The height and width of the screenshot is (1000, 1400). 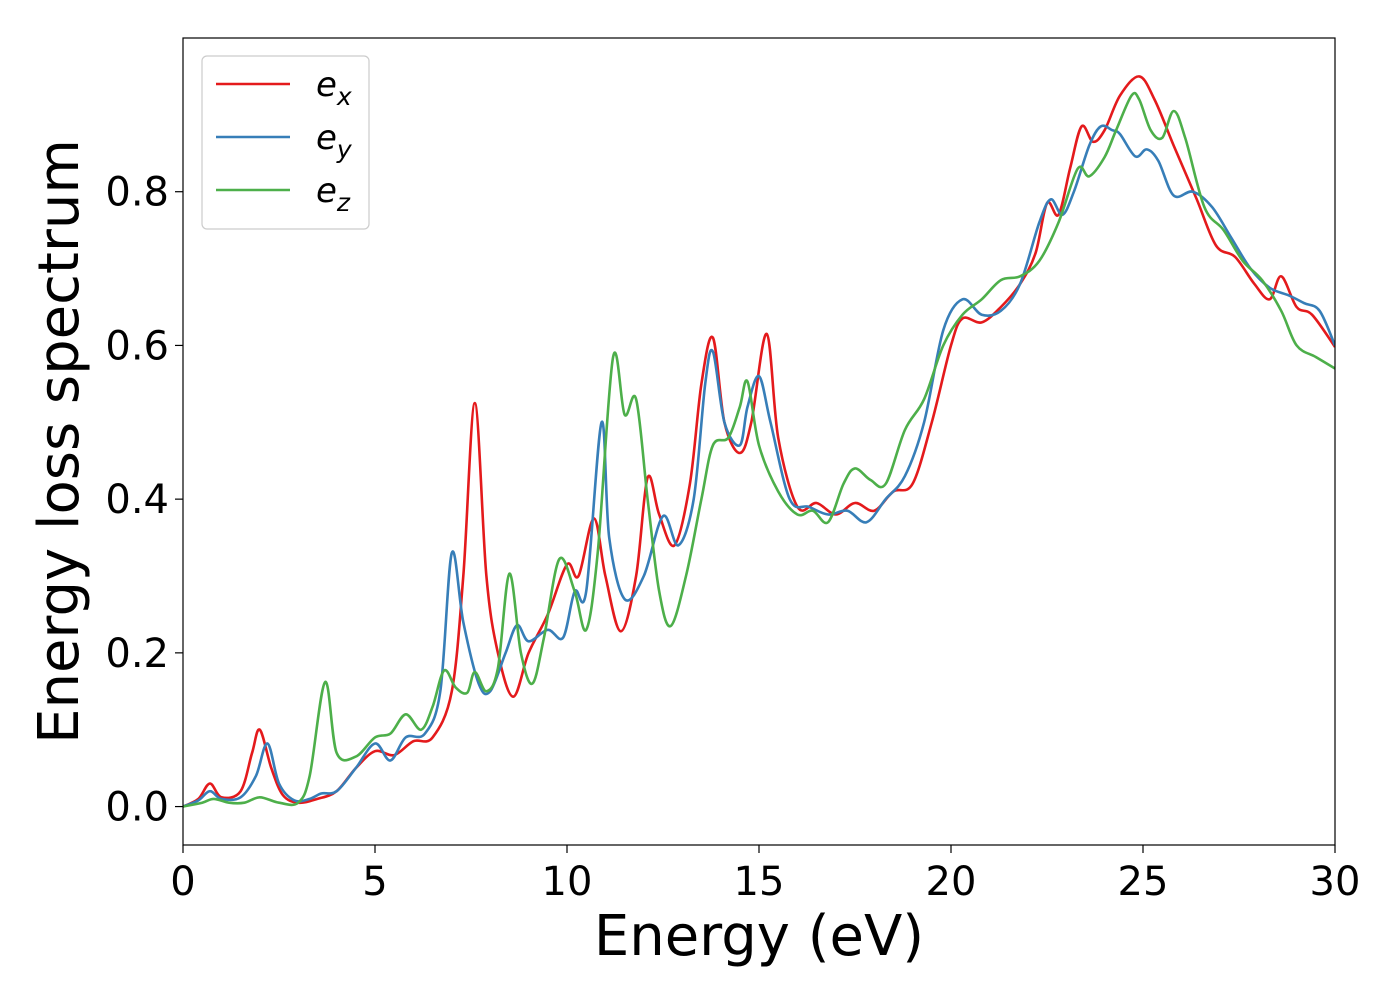 What do you see at coordinates (59, 441) in the screenshot?
I see `y-axis-title: Energy loss spectrum` at bounding box center [59, 441].